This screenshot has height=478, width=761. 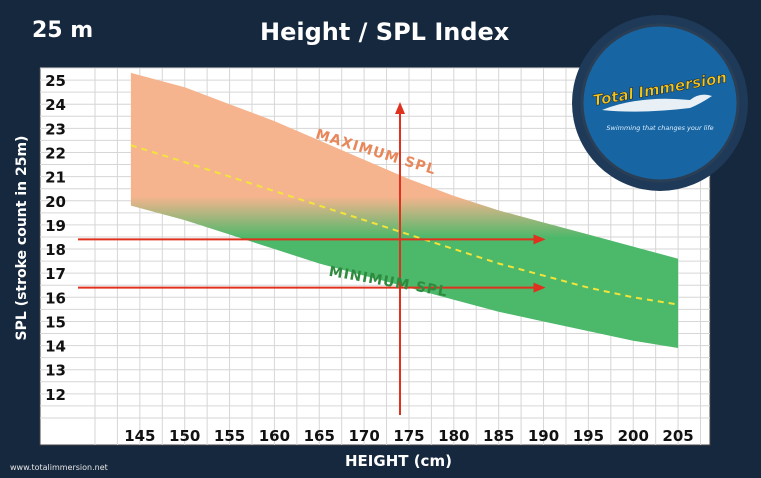 What do you see at coordinates (55, 347) in the screenshot?
I see `y-tick-label: 14` at bounding box center [55, 347].